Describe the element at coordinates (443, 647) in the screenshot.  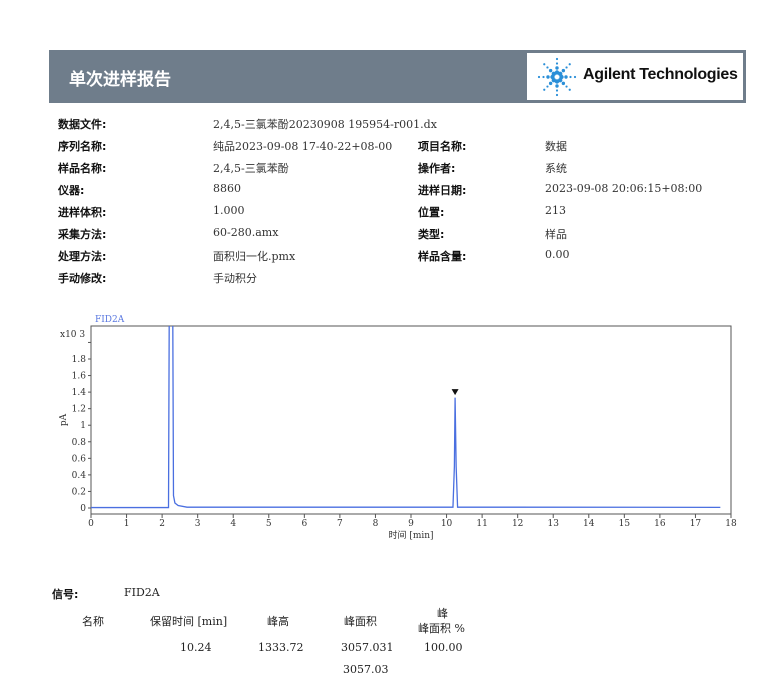
I see `cell-area-pct: 100.00` at that location.